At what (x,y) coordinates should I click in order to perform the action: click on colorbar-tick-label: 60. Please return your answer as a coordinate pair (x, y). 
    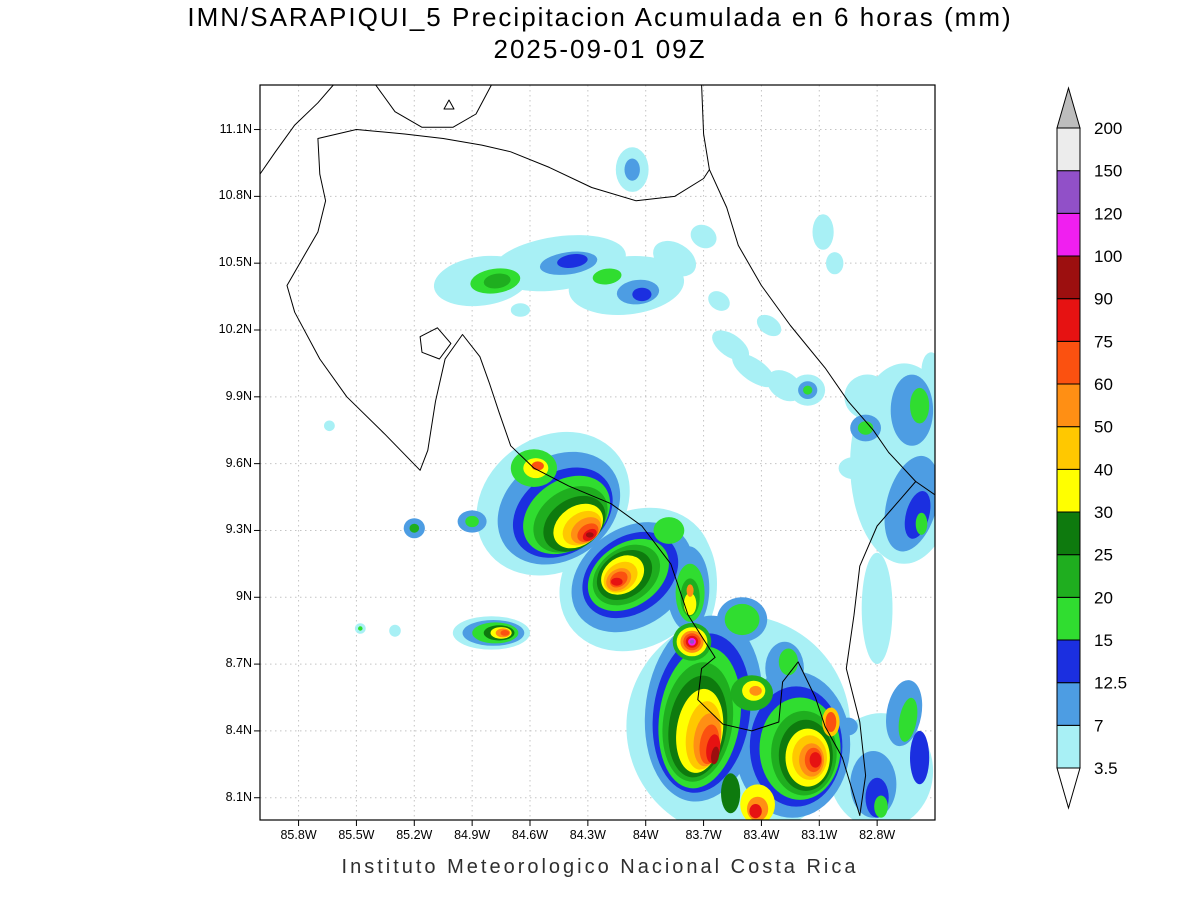
    Looking at the image, I should click on (1103, 384).